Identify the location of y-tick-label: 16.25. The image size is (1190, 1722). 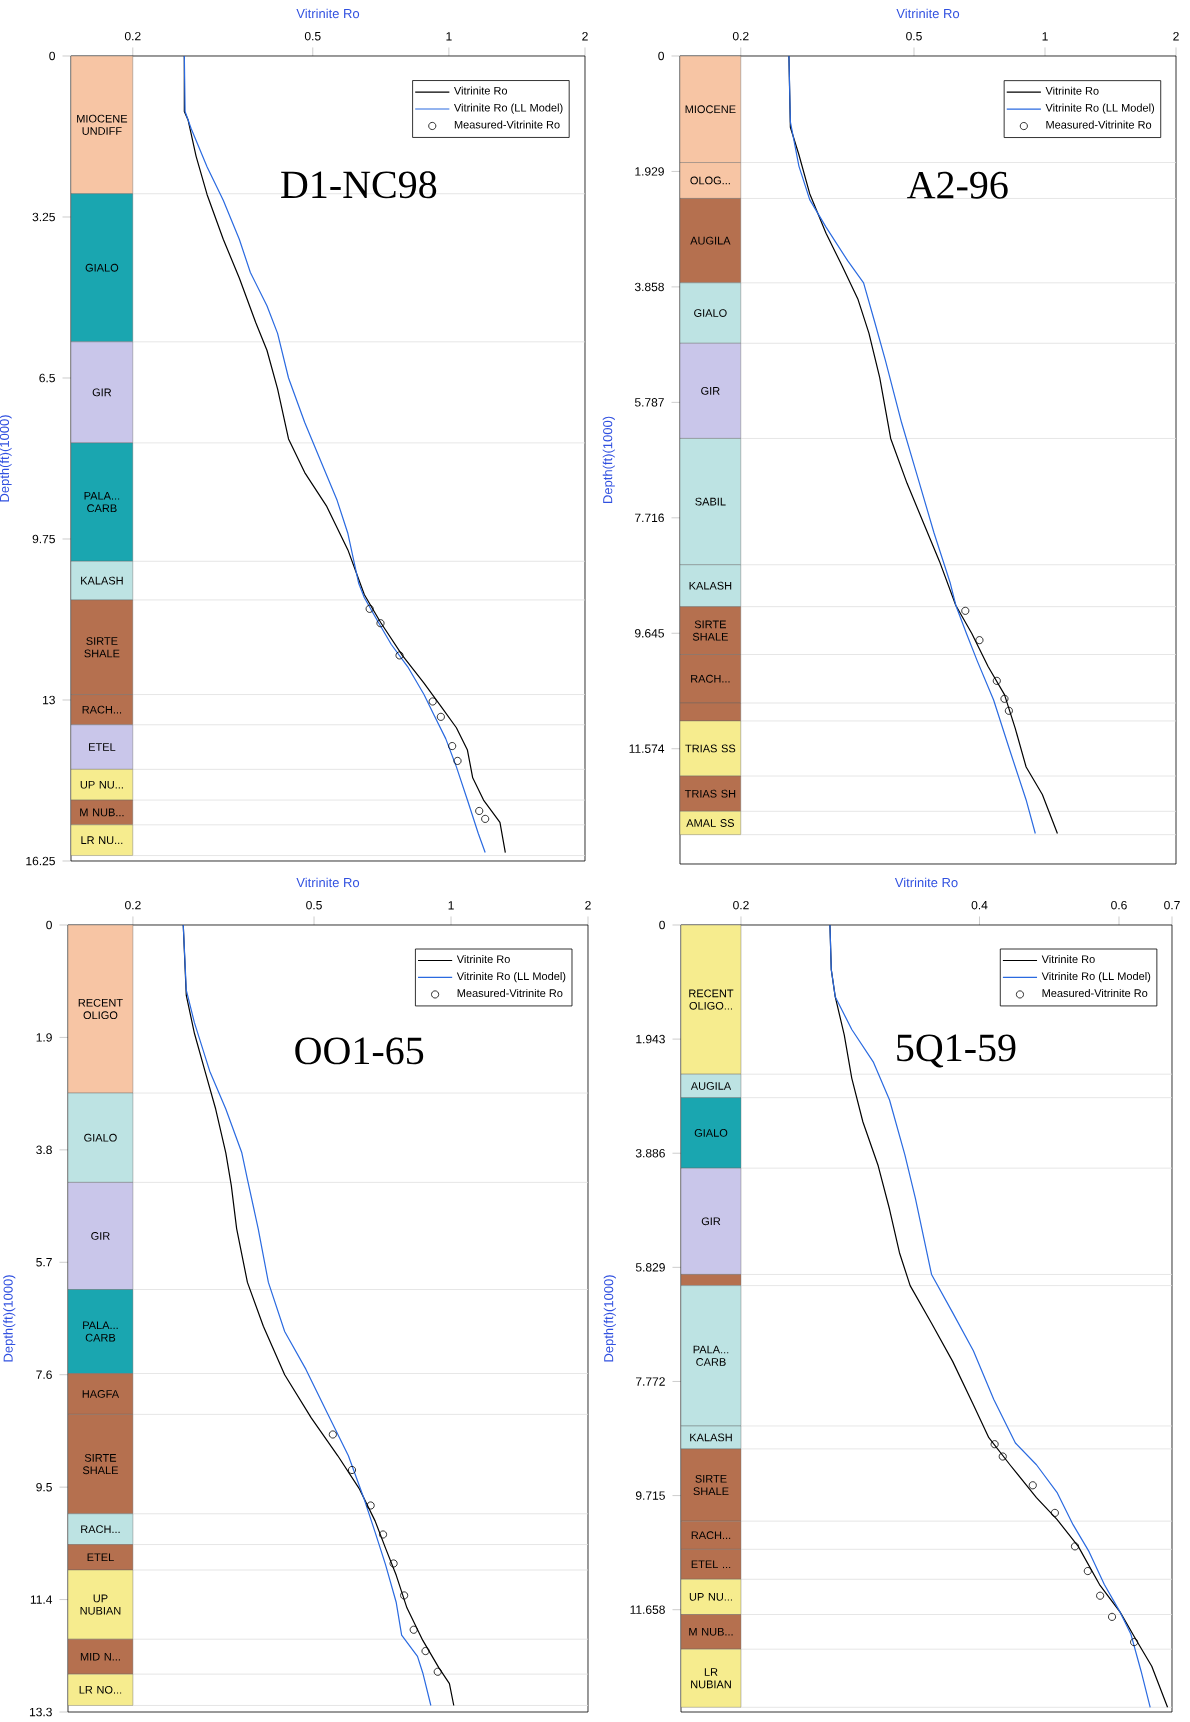
(40, 861).